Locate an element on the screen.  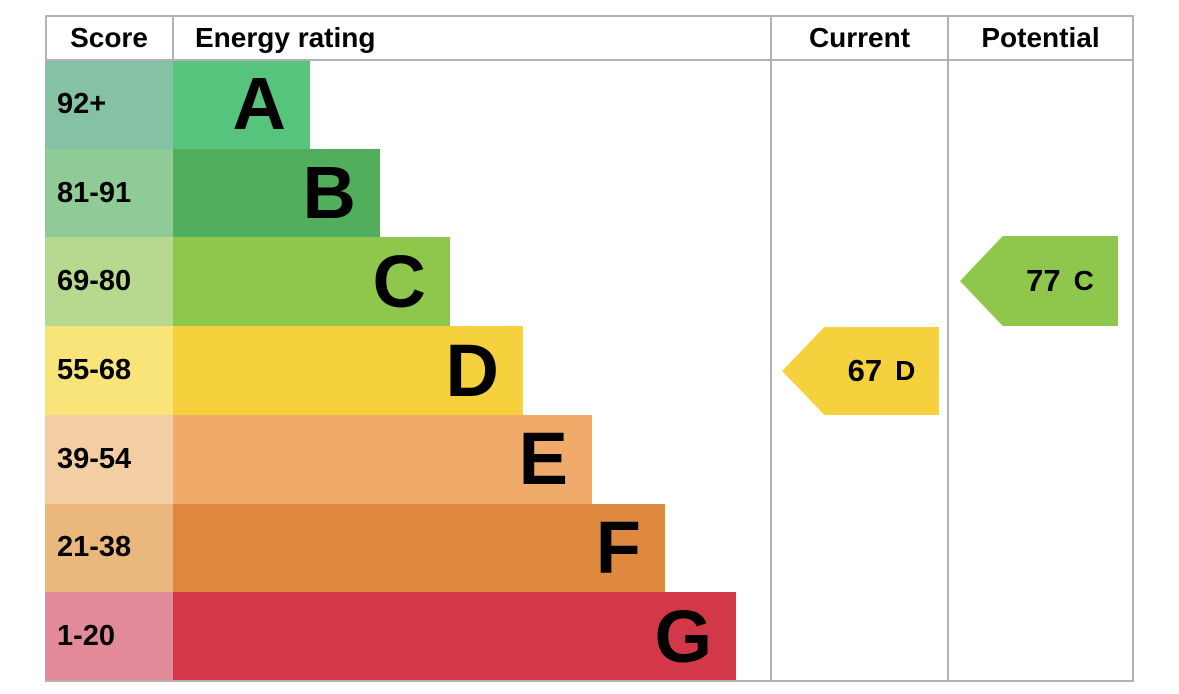
score-range-cell: 1-20 is located at coordinates (109, 637).